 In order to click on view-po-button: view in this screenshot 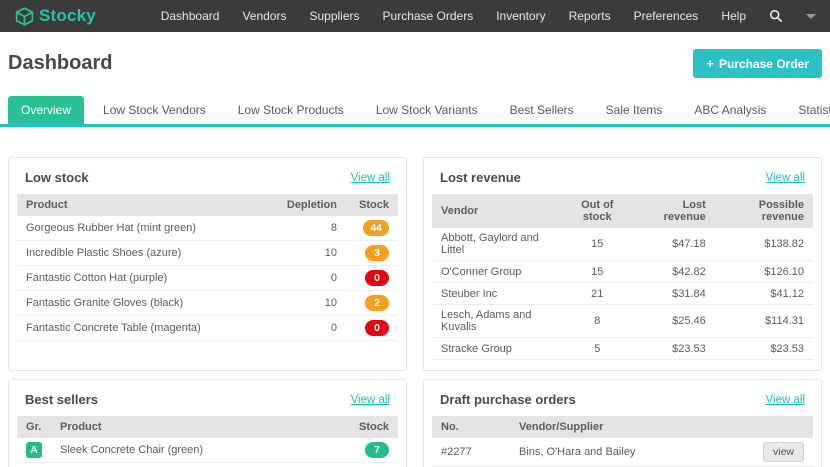, I will do `click(783, 452)`.